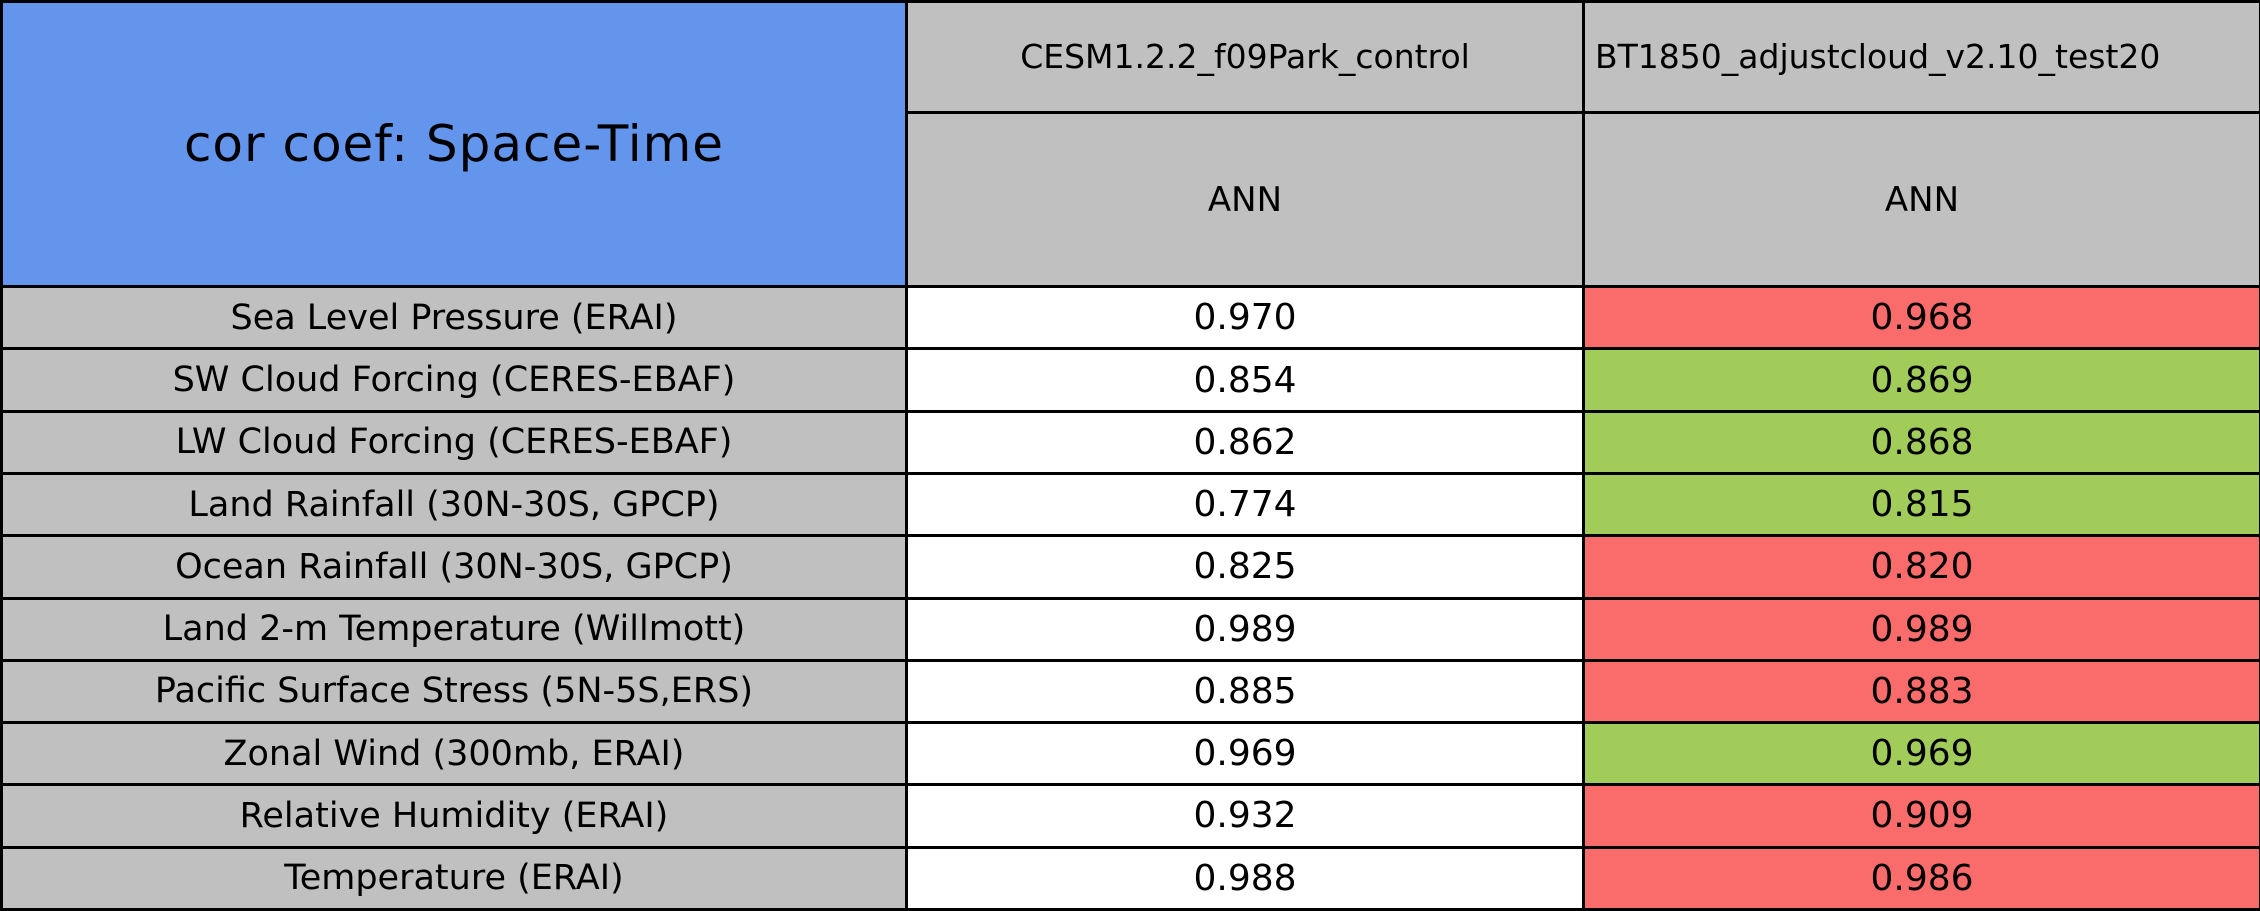  Describe the element at coordinates (454, 754) in the screenshot. I see `variable-label: Zonal Wind (300mb, ERAI)` at that location.